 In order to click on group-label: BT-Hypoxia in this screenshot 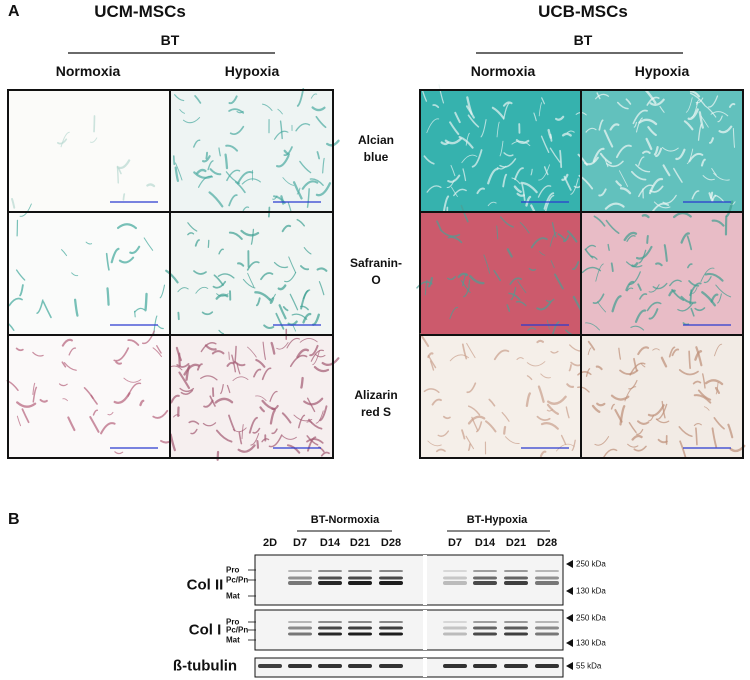, I will do `click(497, 520)`.